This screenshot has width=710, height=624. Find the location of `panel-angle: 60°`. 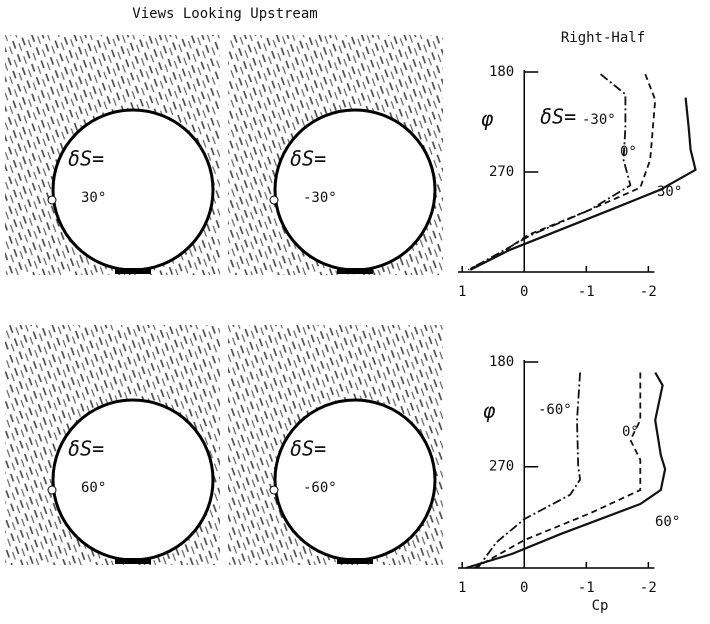

panel-angle: 60° is located at coordinates (93, 488).